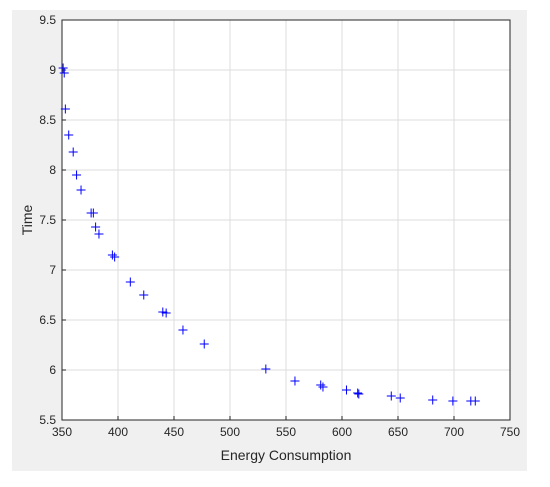  What do you see at coordinates (342, 432) in the screenshot?
I see `x-tick-label: 600` at bounding box center [342, 432].